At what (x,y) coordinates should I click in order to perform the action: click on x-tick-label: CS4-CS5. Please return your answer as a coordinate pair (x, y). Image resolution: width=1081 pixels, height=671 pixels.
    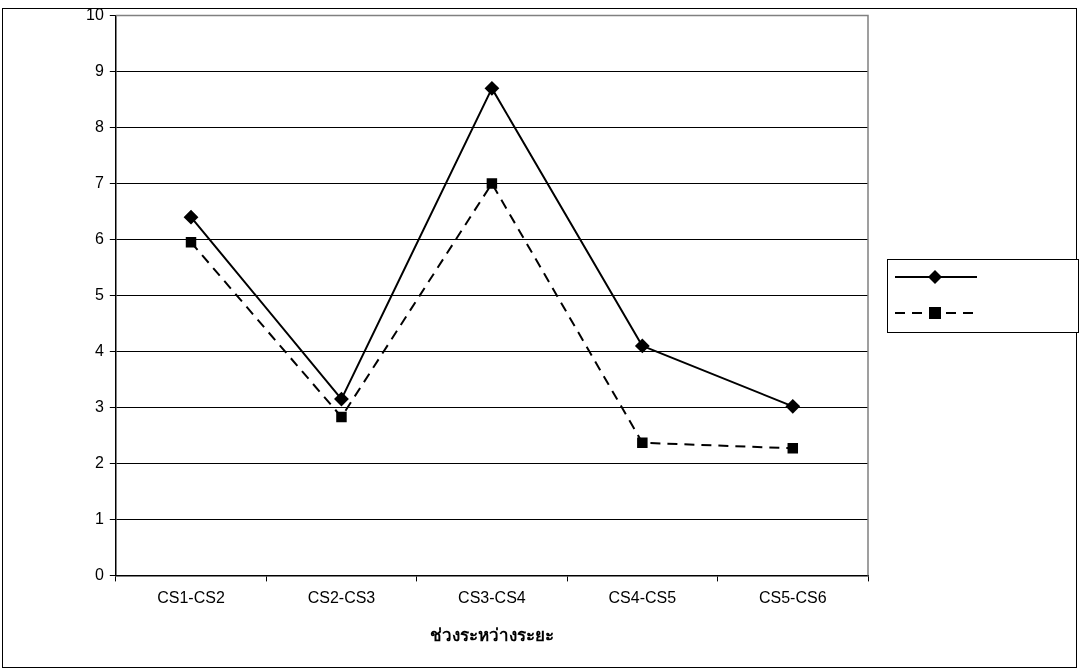
    Looking at the image, I should click on (642, 598).